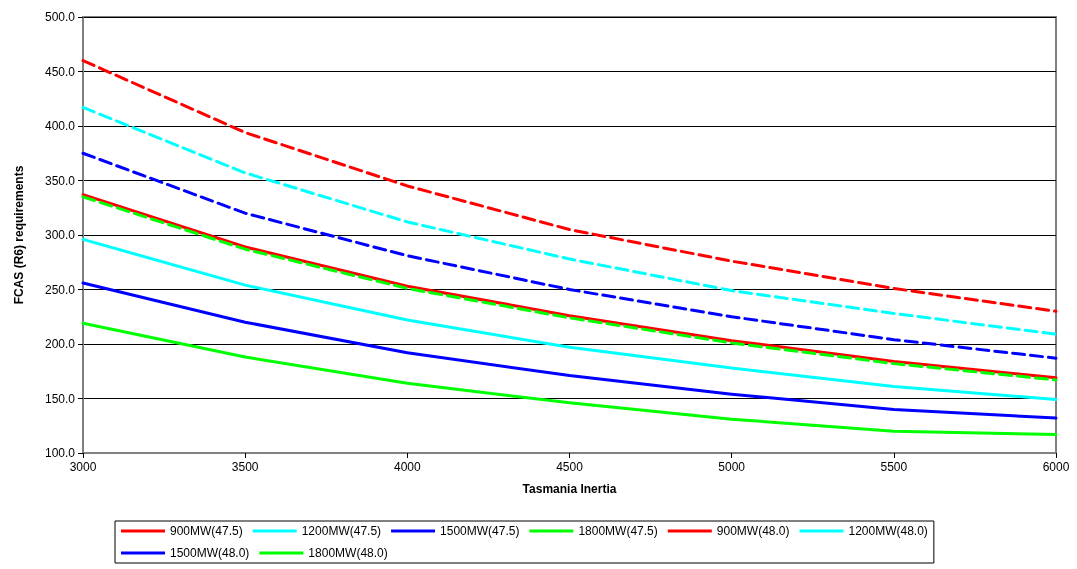 This screenshot has width=1077, height=569. Describe the element at coordinates (60, 126) in the screenshot. I see `y-tick-label: 400.0` at that location.